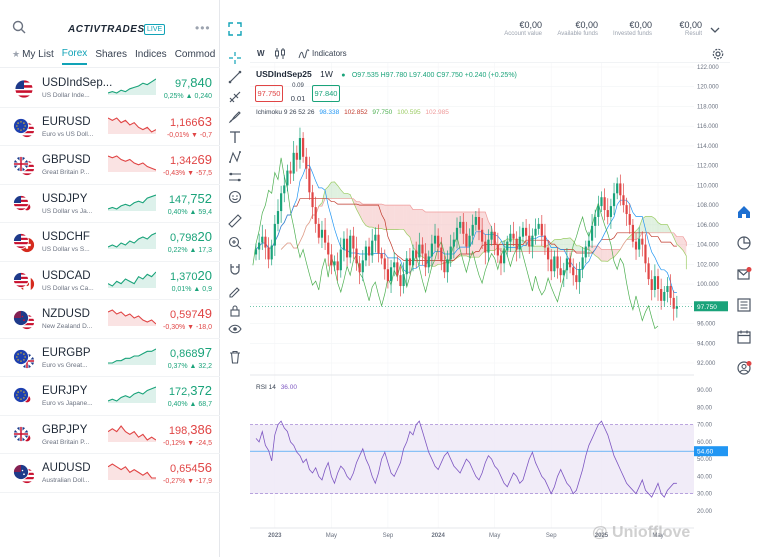 This screenshot has width=762, height=557. I want to click on instrument-symbol: EURJPY, so click(65, 391).